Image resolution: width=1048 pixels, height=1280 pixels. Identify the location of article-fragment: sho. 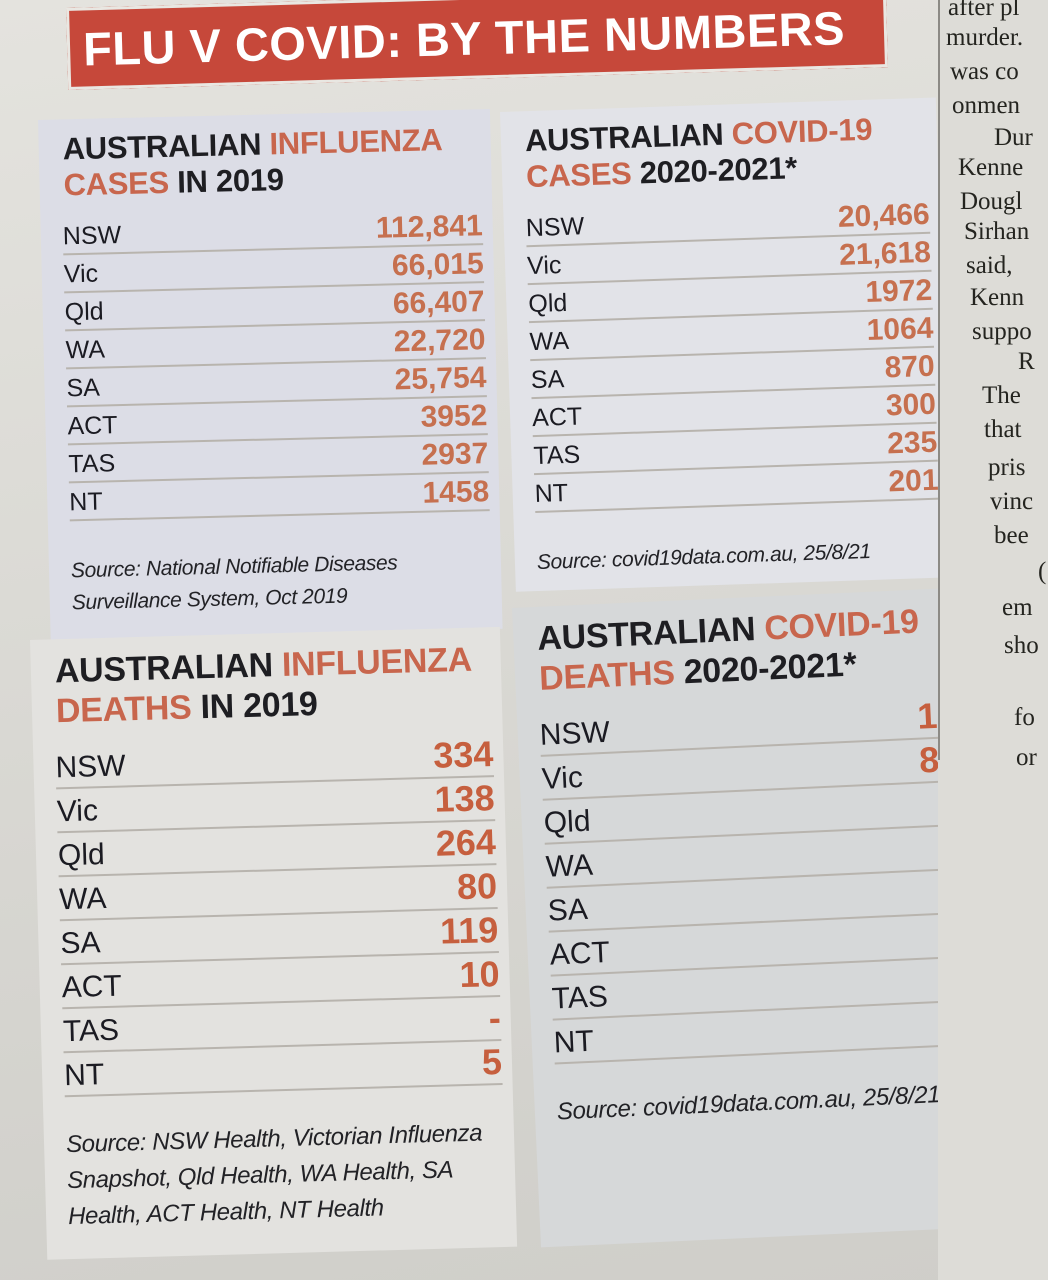
(1021, 645).